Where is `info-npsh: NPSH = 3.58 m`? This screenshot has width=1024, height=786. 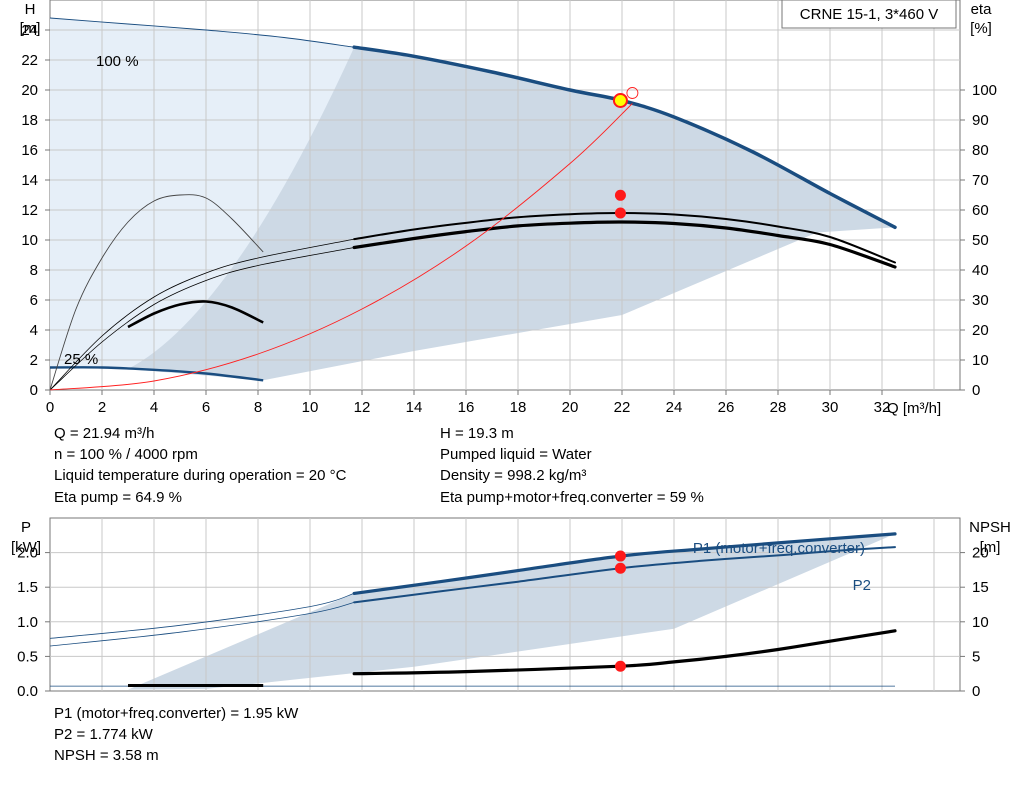 info-npsh: NPSH = 3.58 m is located at coordinates (106, 755).